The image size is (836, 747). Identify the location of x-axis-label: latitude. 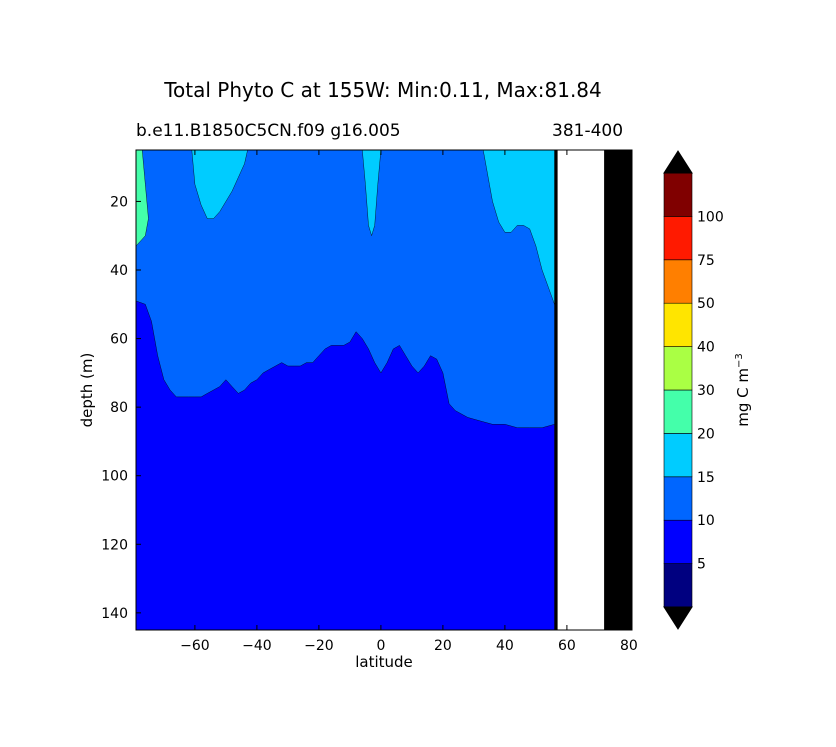
(384, 662).